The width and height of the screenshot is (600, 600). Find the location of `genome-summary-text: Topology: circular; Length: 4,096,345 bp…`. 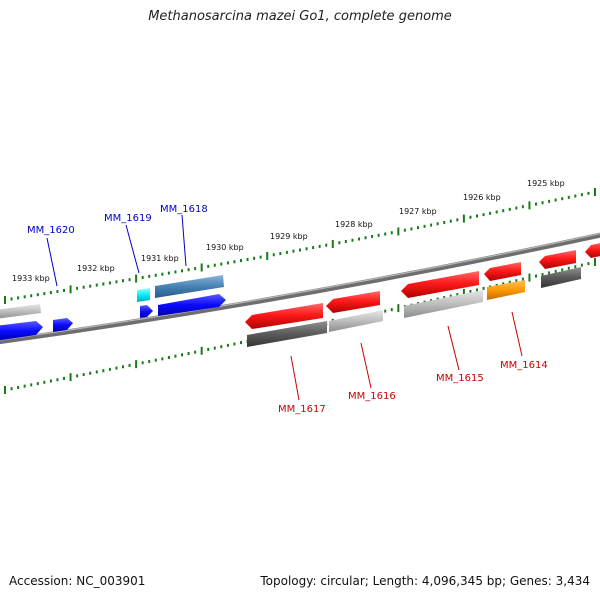

genome-summary-text: Topology: circular; Length: 4,096,345 bp… is located at coordinates (425, 581).